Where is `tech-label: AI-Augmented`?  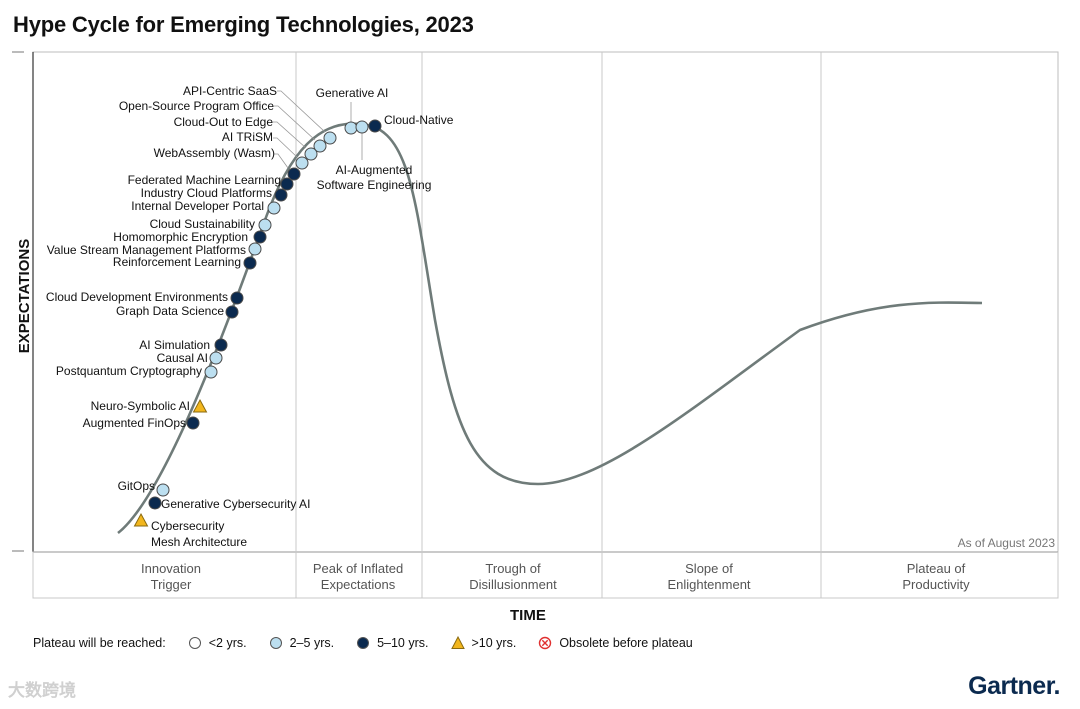 tech-label: AI-Augmented is located at coordinates (374, 170).